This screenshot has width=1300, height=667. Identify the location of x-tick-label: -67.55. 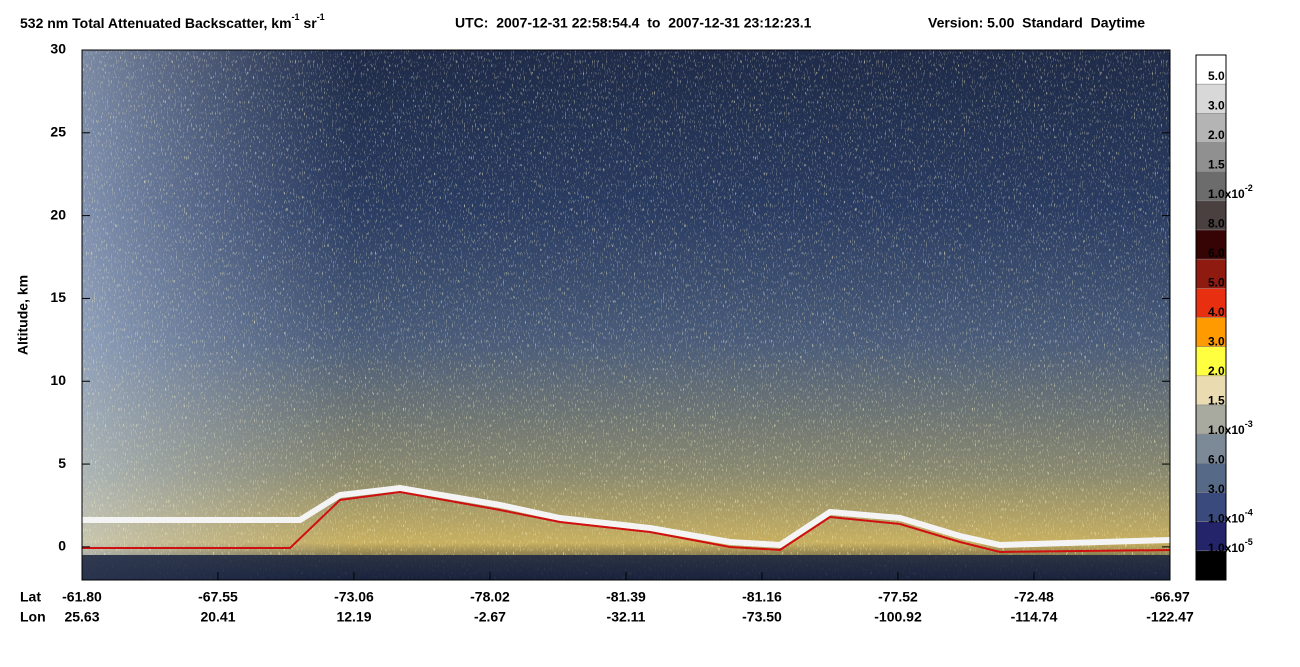
(218, 597).